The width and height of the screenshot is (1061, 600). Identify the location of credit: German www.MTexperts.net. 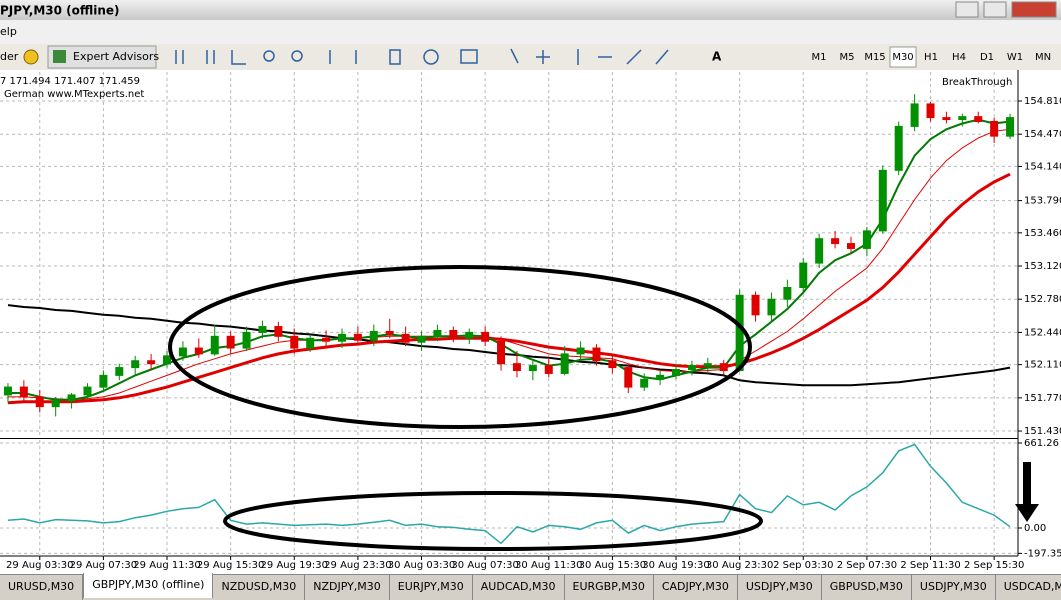
(74, 94).